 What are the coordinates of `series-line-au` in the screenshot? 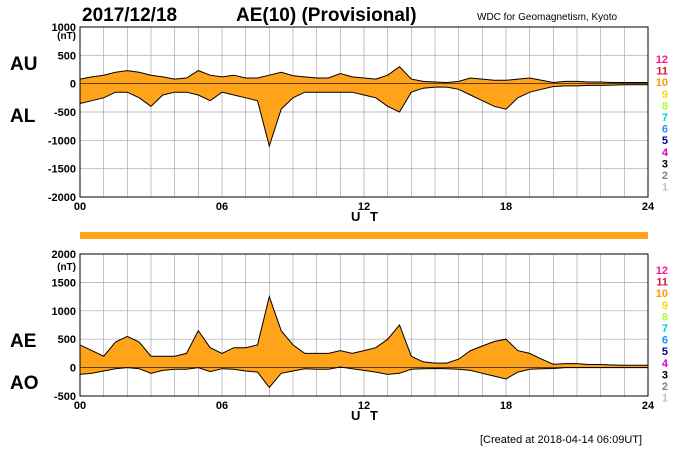 It's located at (363, 75).